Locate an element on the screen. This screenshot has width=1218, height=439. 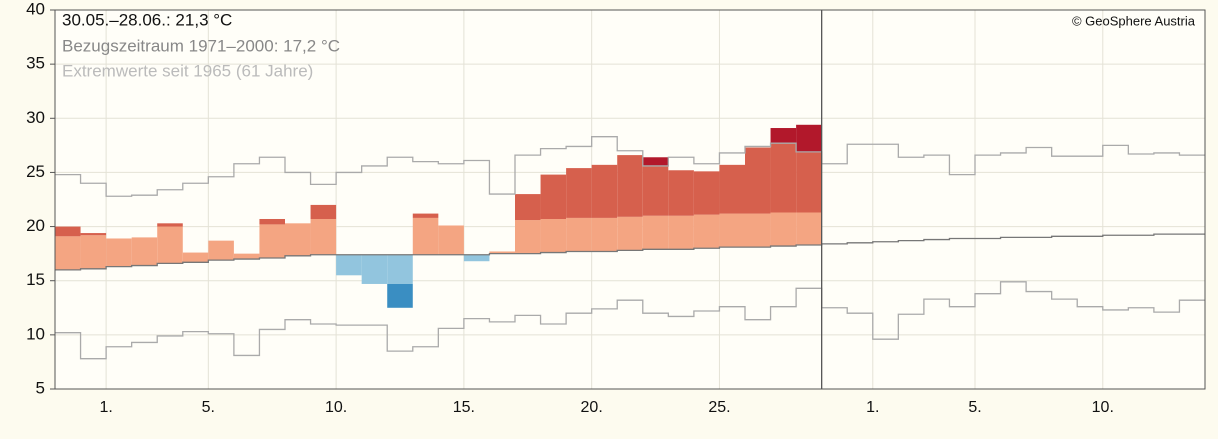
credit: © GeoSphere Austria is located at coordinates (1134, 20).